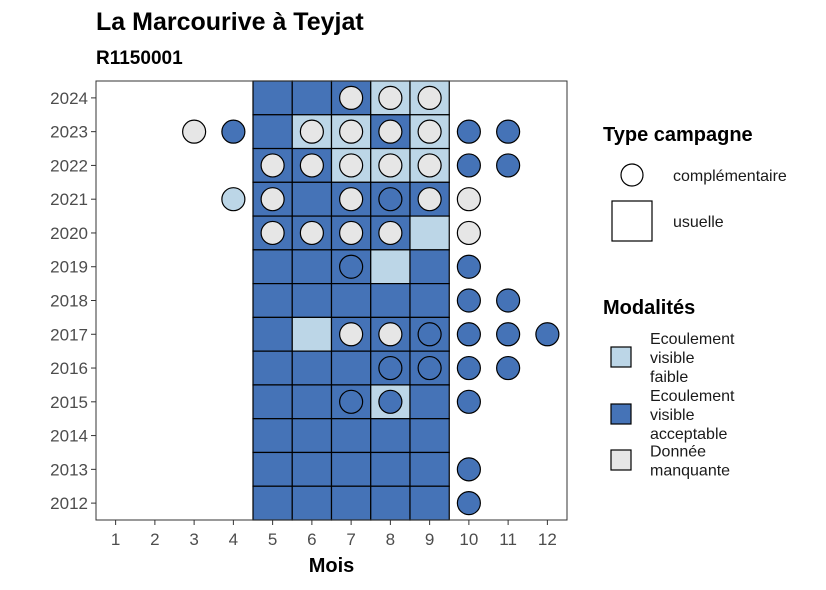 The width and height of the screenshot is (826, 590). What do you see at coordinates (621, 414) in the screenshot?
I see `legend-swatch-ecoulement-visible-acceptable` at bounding box center [621, 414].